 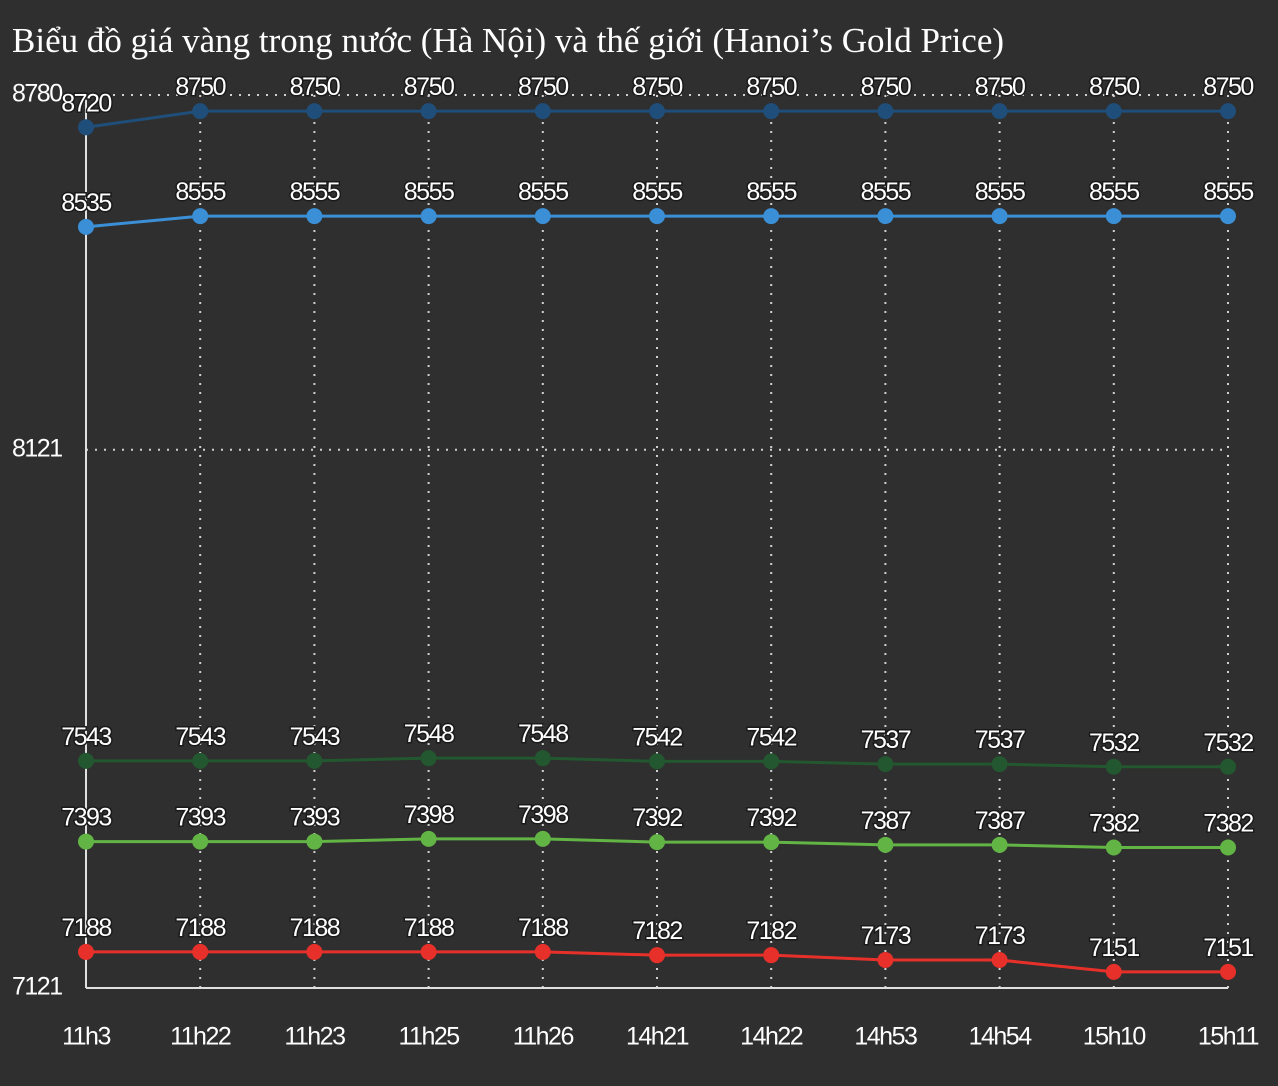 What do you see at coordinates (1228, 1037) in the screenshot?
I see `x-tick-label: 15h11` at bounding box center [1228, 1037].